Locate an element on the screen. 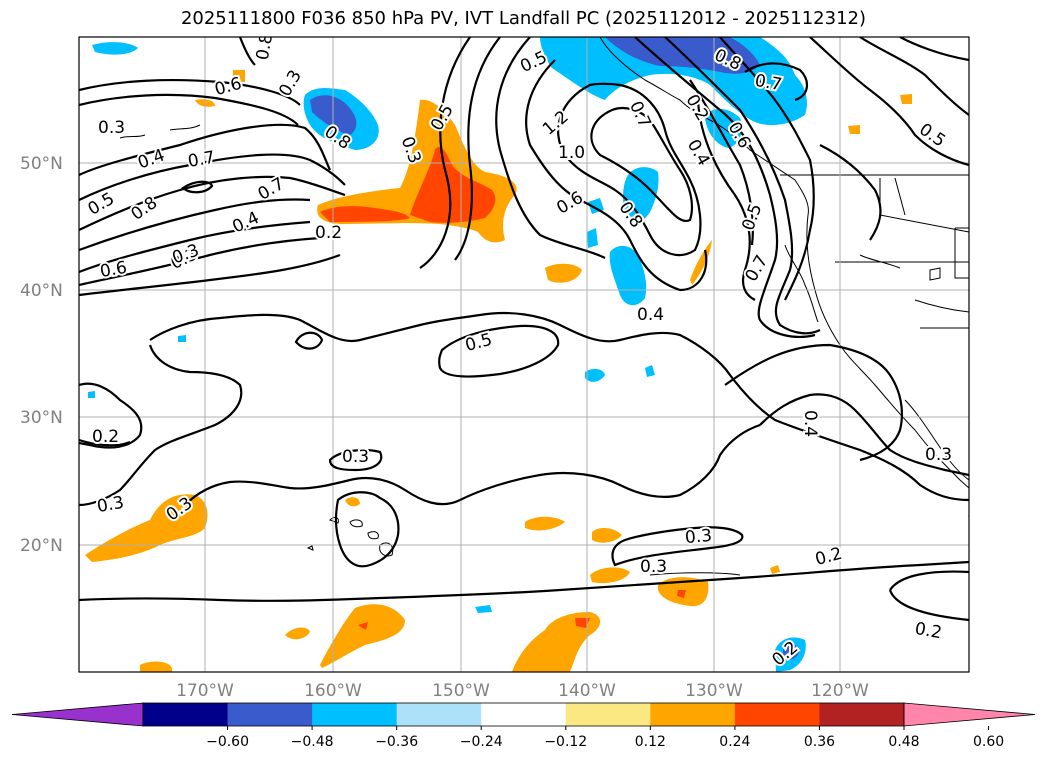 This screenshot has width=1047, height=765. colorbar-tick-label: 0.60 is located at coordinates (988, 742).